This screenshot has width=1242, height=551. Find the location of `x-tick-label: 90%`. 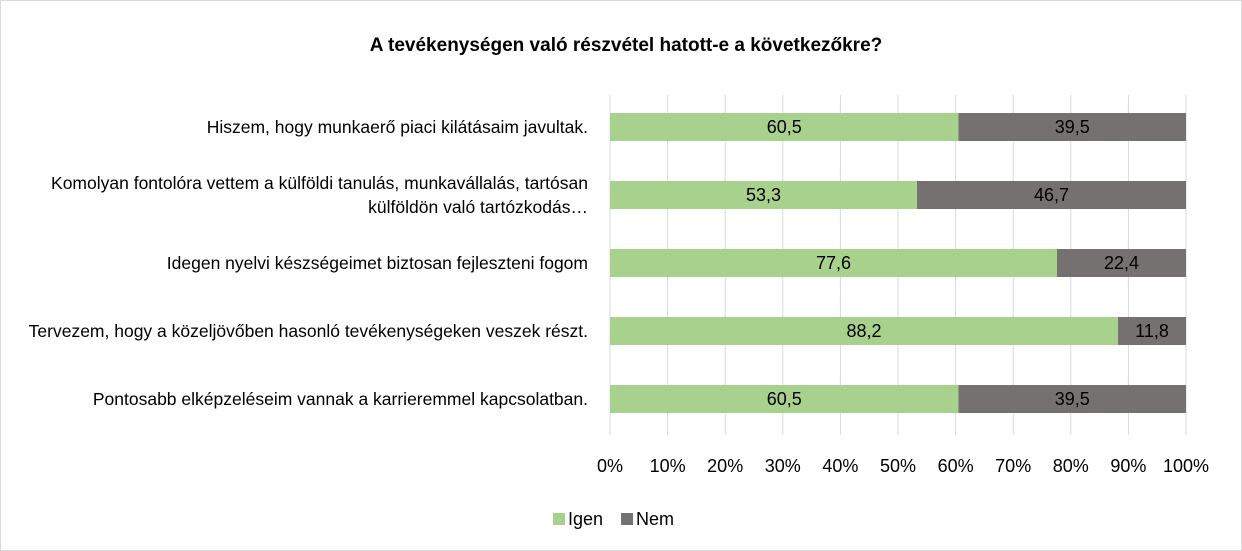

x-tick-label: 90% is located at coordinates (1128, 466).